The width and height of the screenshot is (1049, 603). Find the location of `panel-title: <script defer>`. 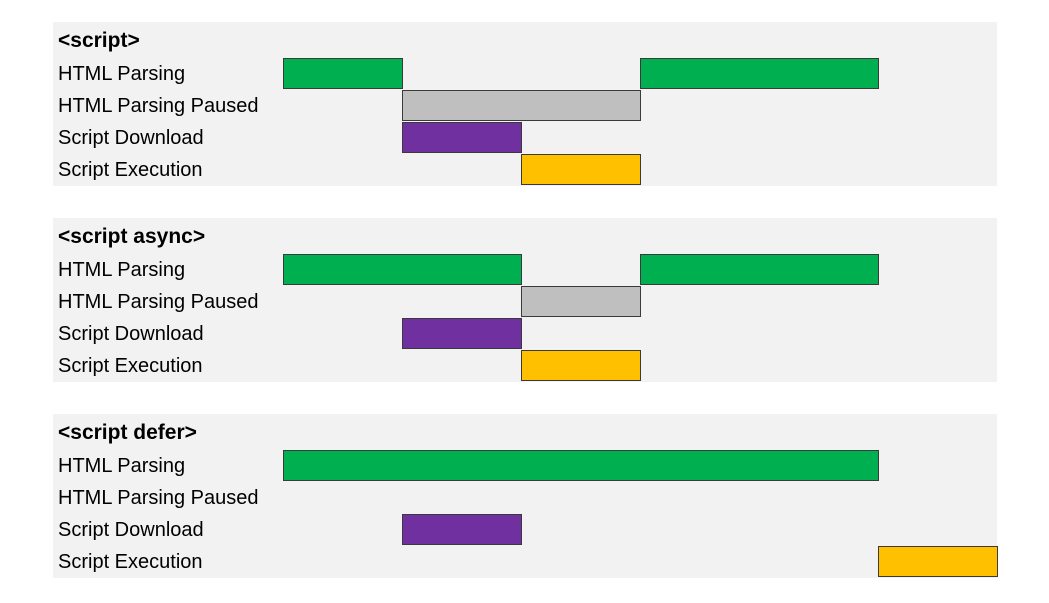

panel-title: <script defer> is located at coordinates (127, 432).